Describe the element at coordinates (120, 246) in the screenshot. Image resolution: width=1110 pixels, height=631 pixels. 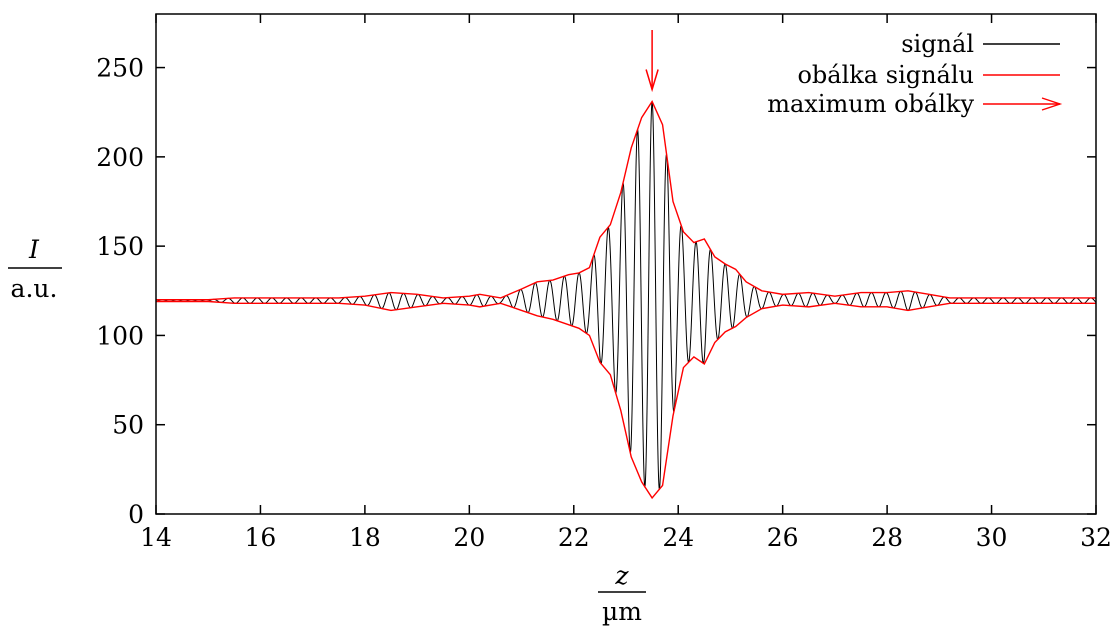
I see `y-tick-label: 150` at that location.